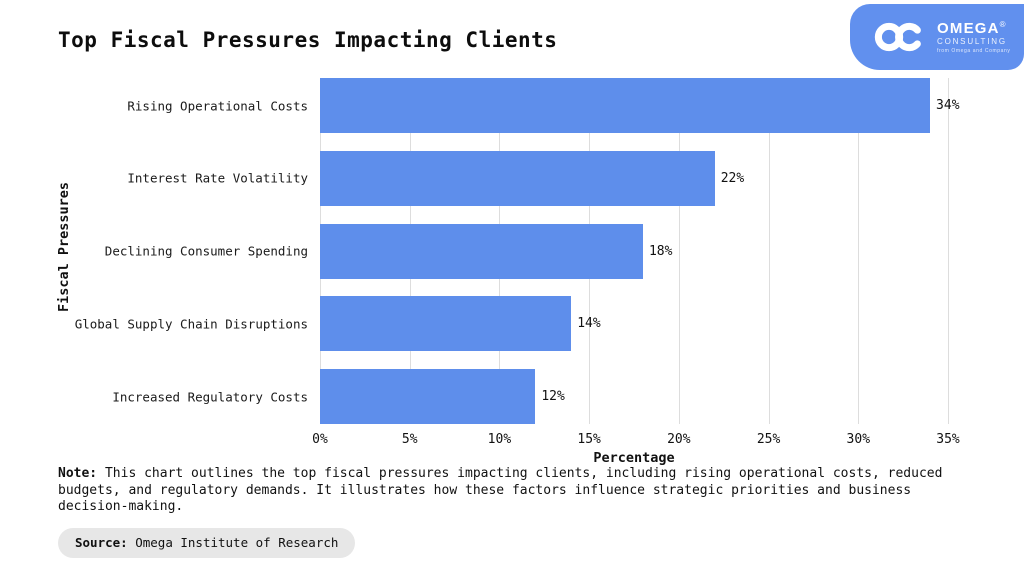  I want to click on x-tick-label: 5%, so click(409, 439).